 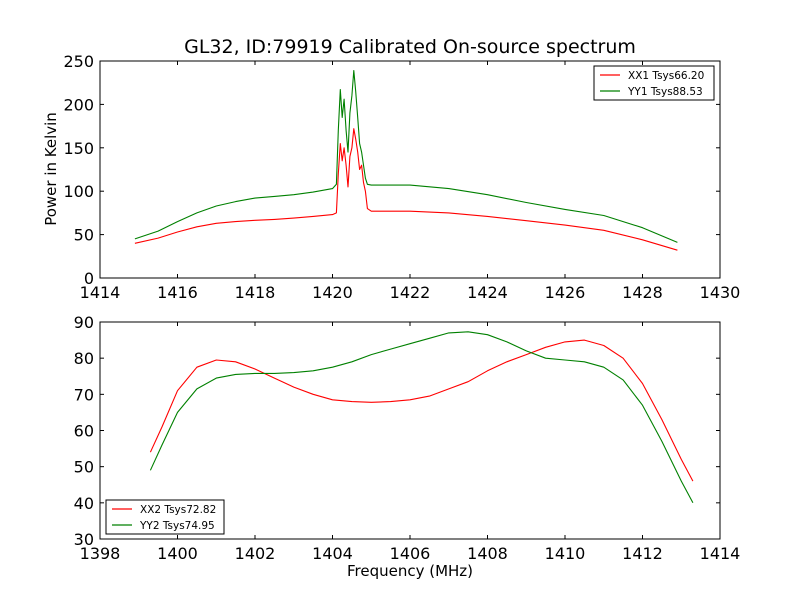 I want to click on bottom-x-tick-label: 1410, so click(x=565, y=553).